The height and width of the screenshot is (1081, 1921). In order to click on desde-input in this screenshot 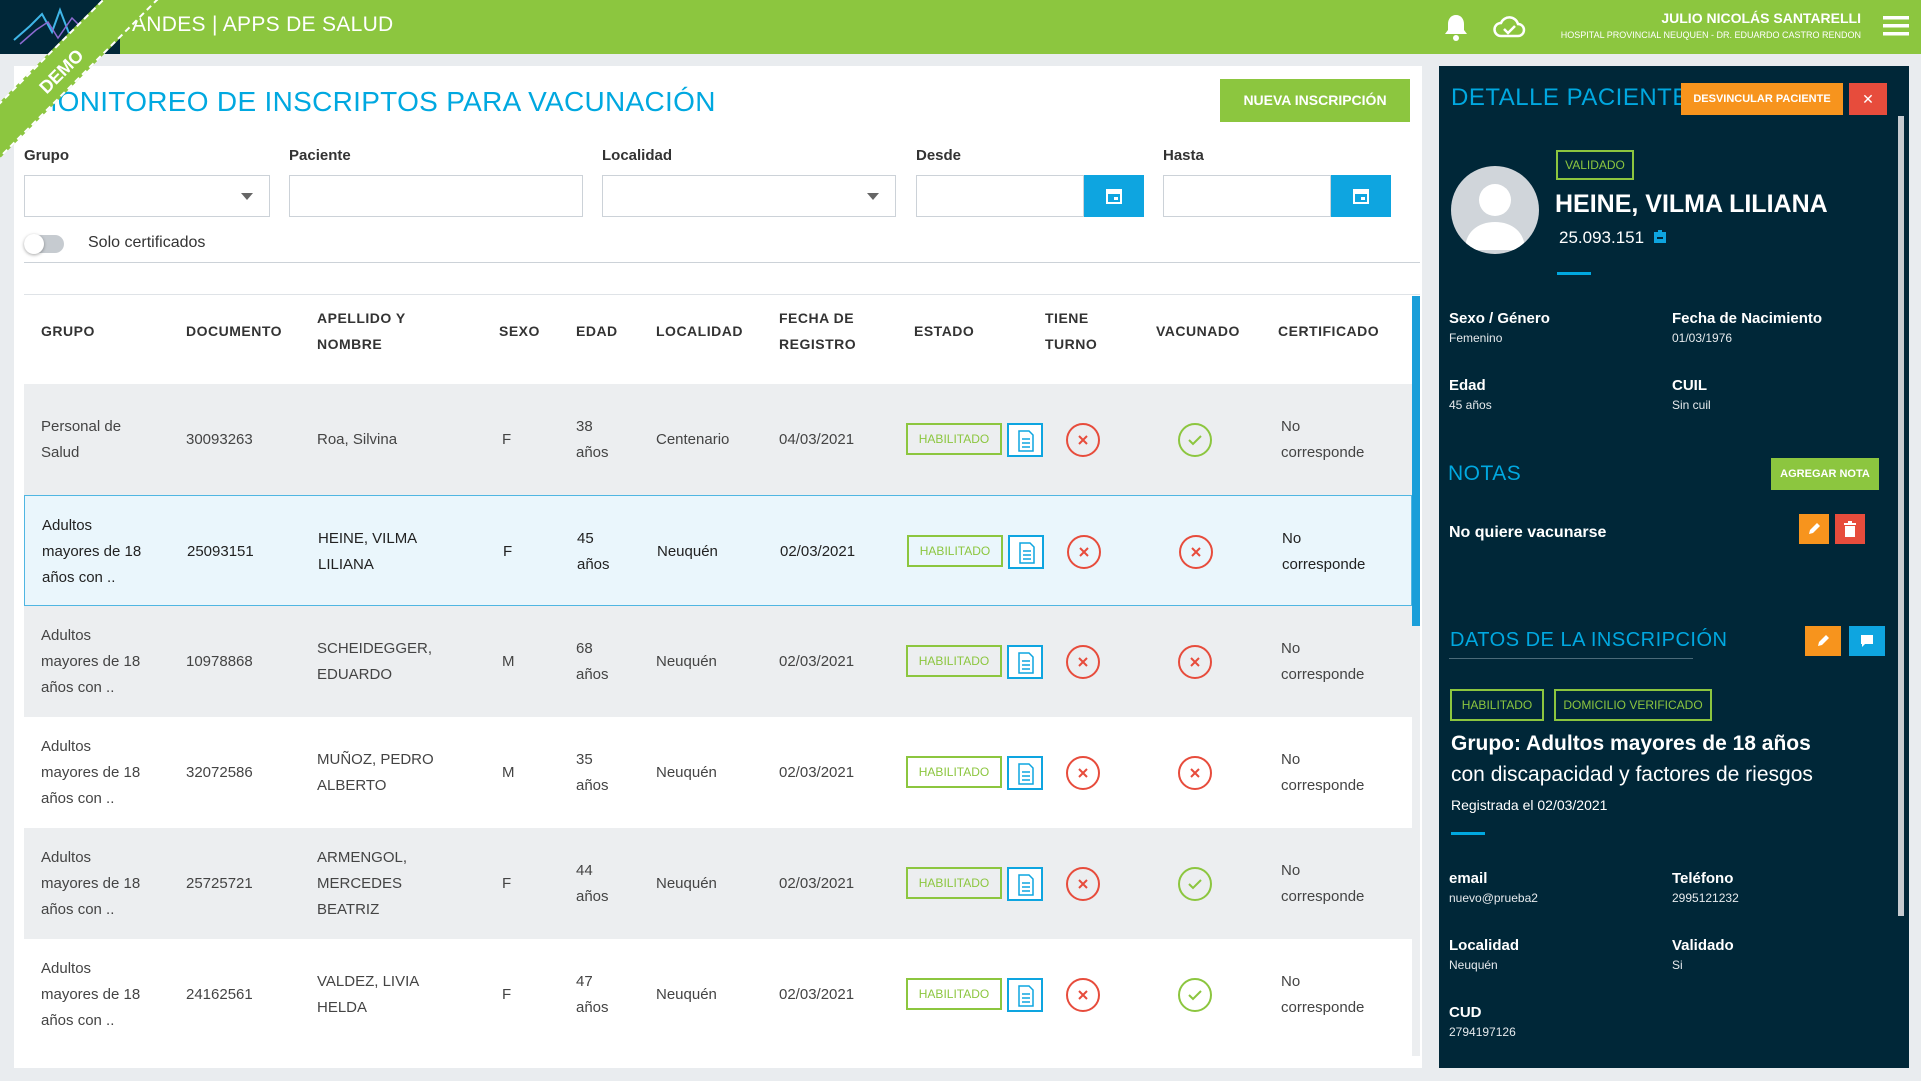, I will do `click(1000, 196)`.